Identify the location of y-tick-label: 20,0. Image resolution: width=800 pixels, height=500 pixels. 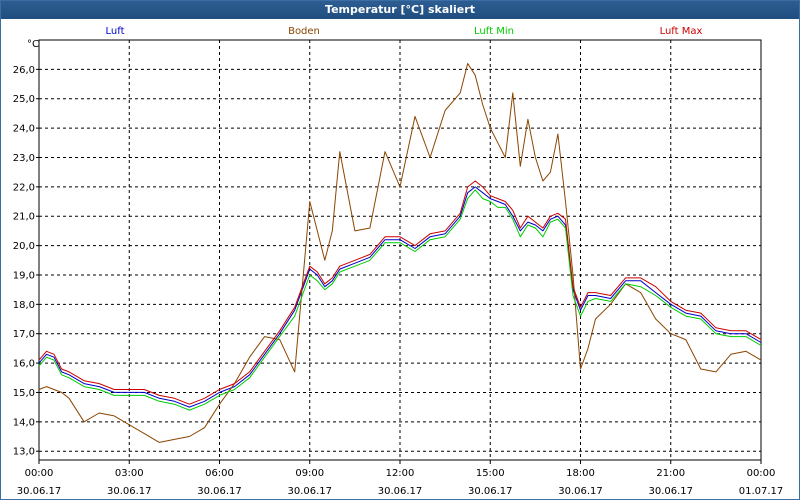
(24, 246).